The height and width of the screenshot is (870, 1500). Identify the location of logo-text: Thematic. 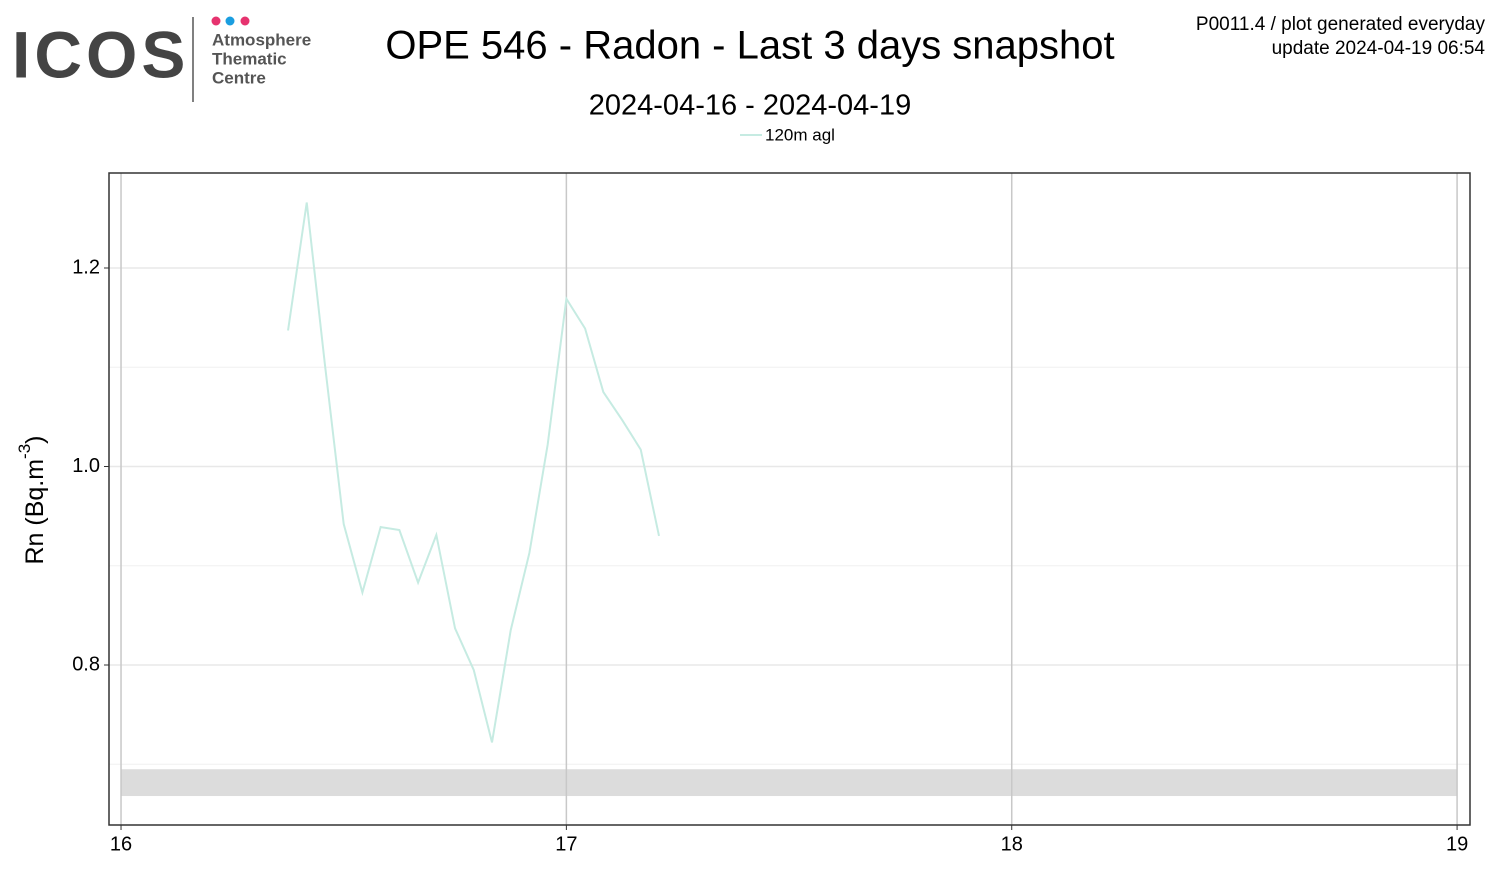
(249, 58).